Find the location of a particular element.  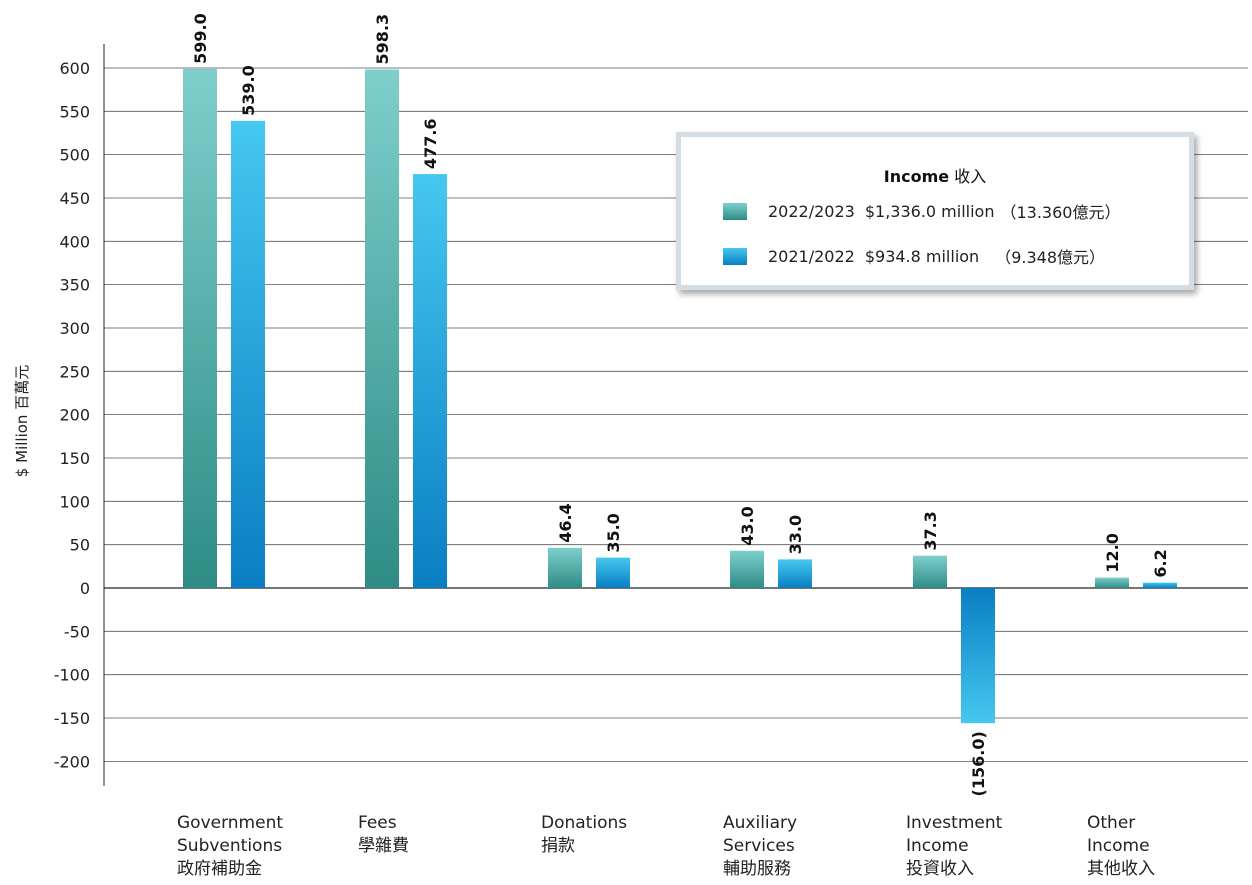

category-label: Investment Income 投資收入 is located at coordinates (954, 846).